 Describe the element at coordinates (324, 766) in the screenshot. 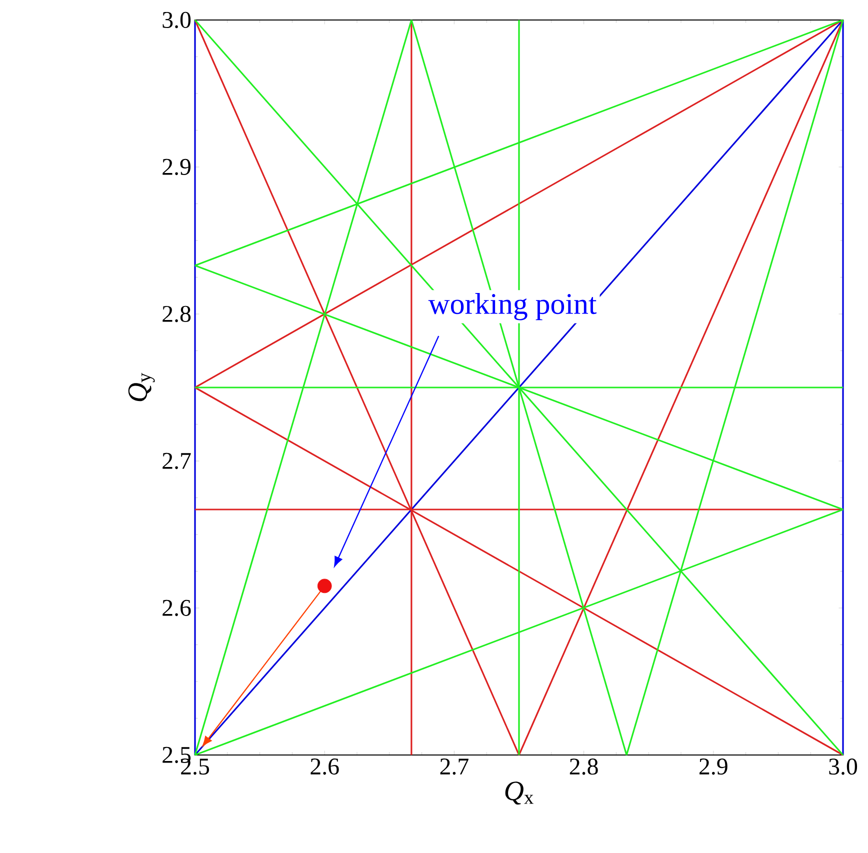

I see `x-tick-label: 2.6` at that location.